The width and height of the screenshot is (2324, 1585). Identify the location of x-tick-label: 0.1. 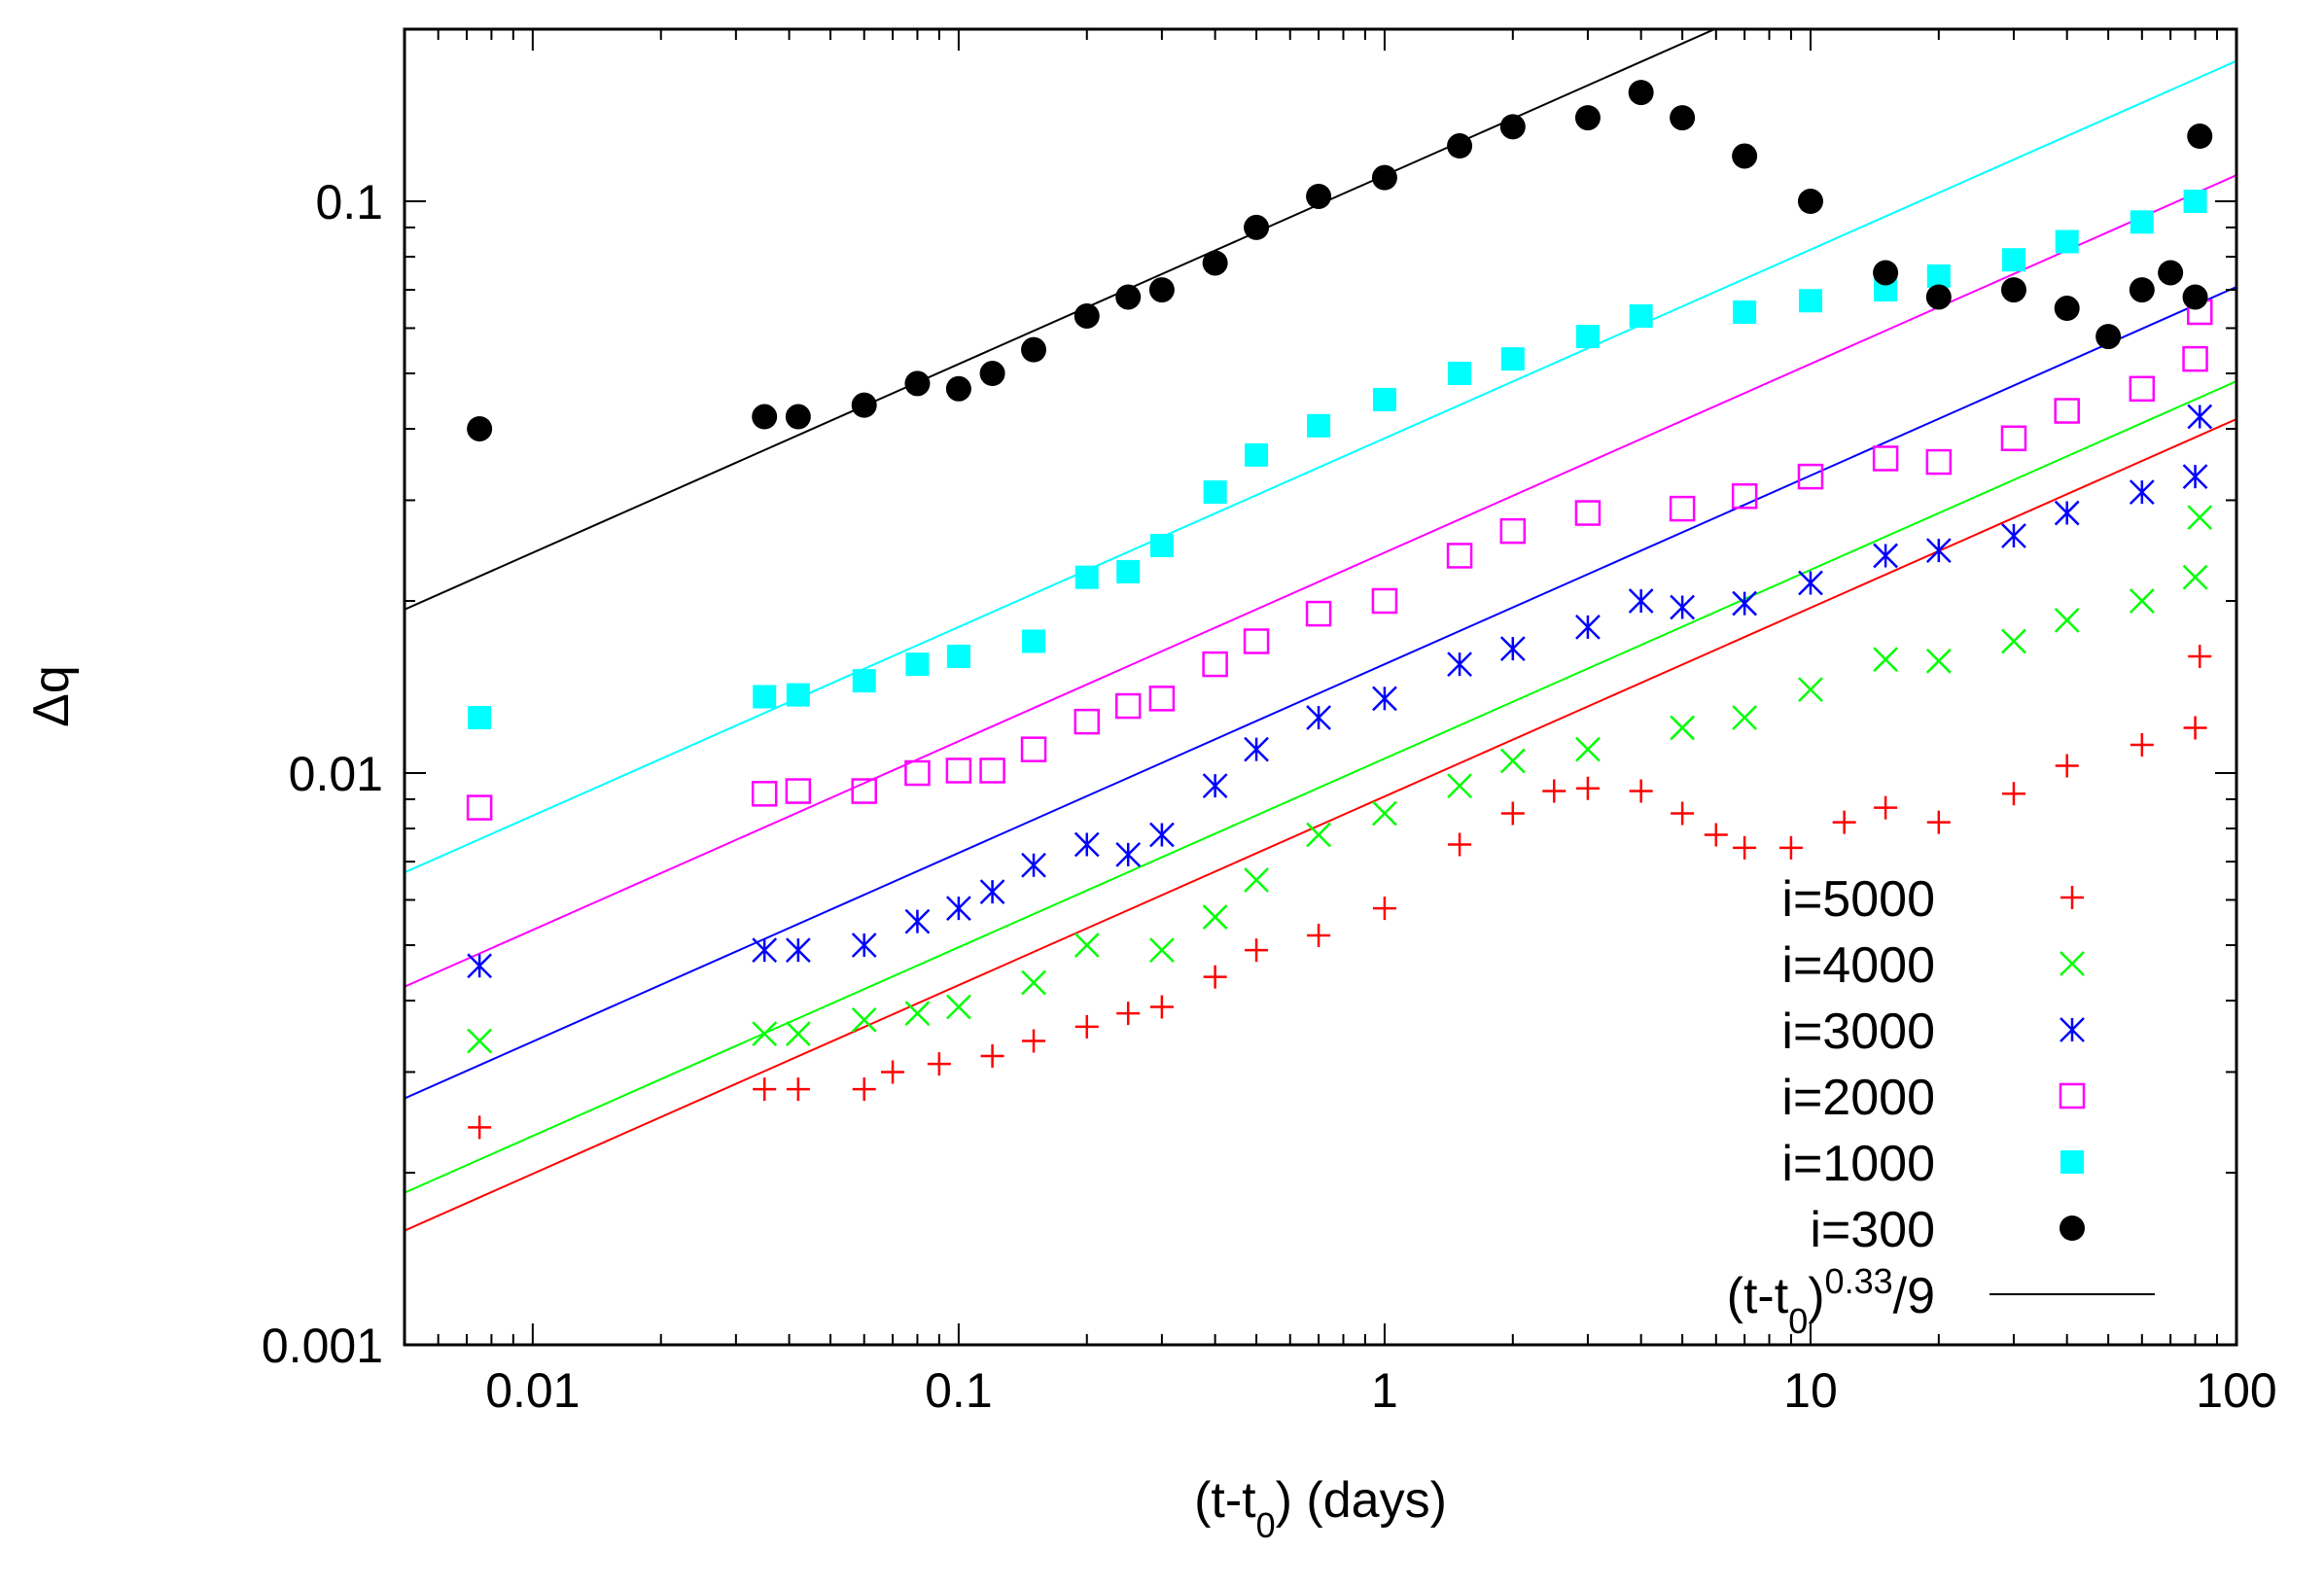
(959, 1390).